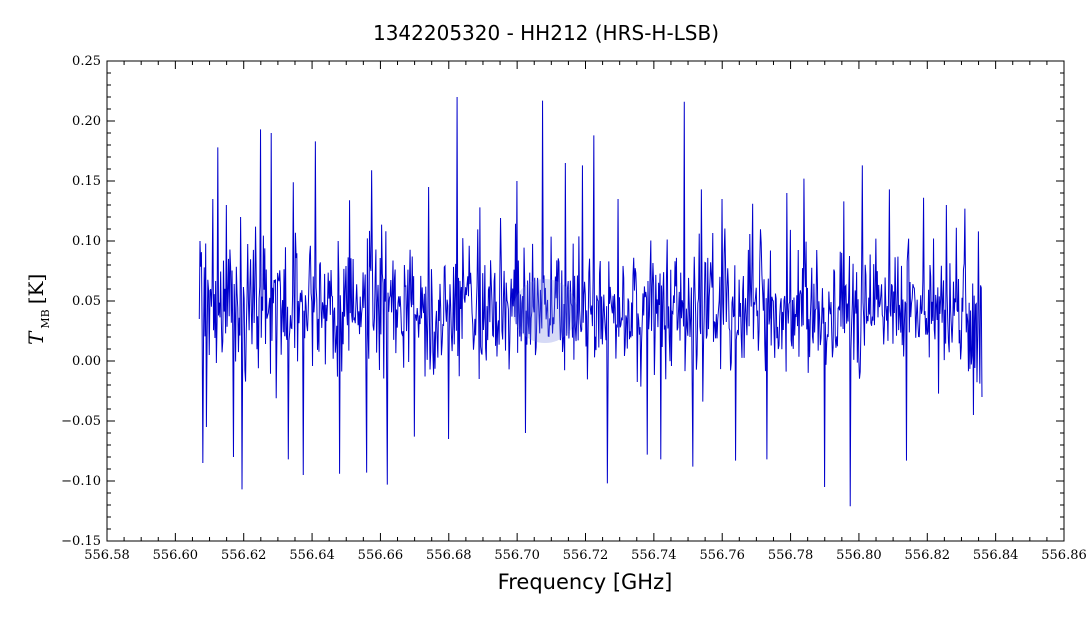 This screenshot has width=1090, height=618. I want to click on y-axis-symbol: T, so click(36, 337).